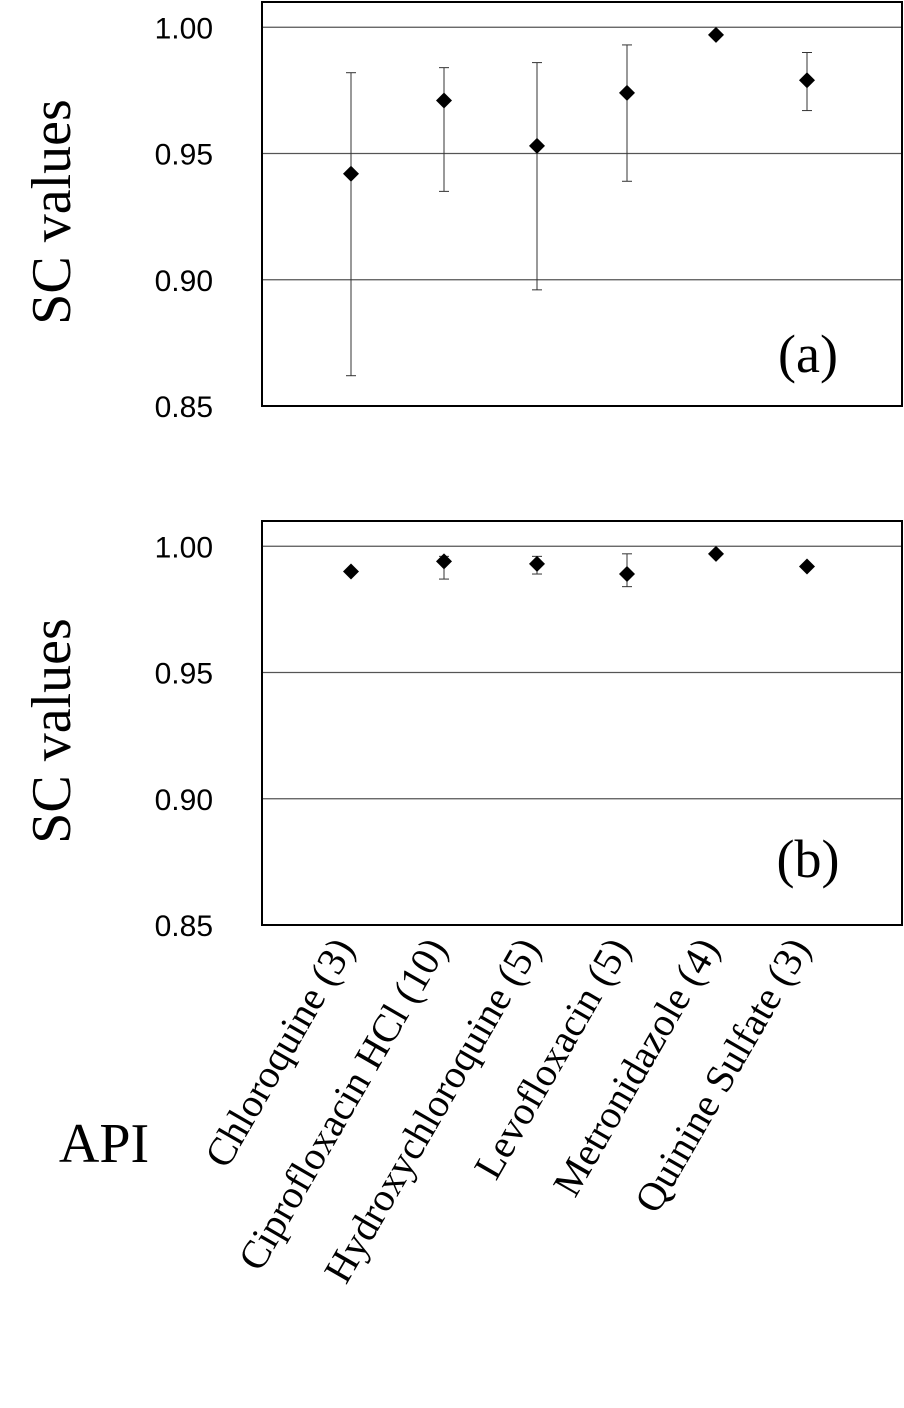 The image size is (904, 1408). I want to click on panel-a-label: (a), so click(808, 354).